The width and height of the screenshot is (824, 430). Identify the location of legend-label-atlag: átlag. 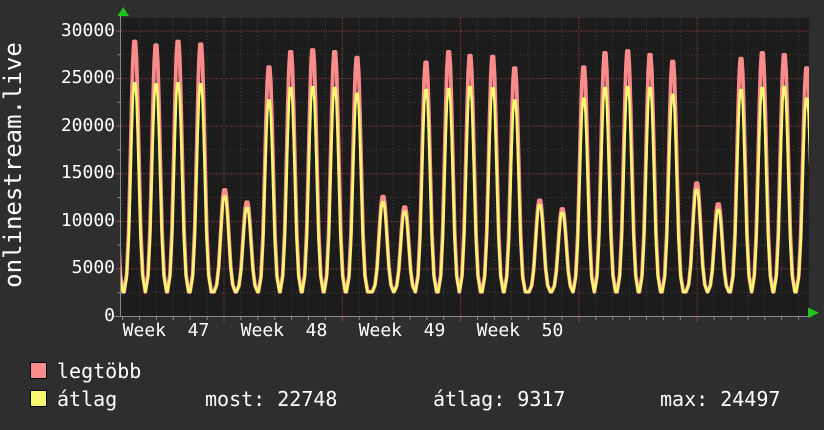
(87, 399).